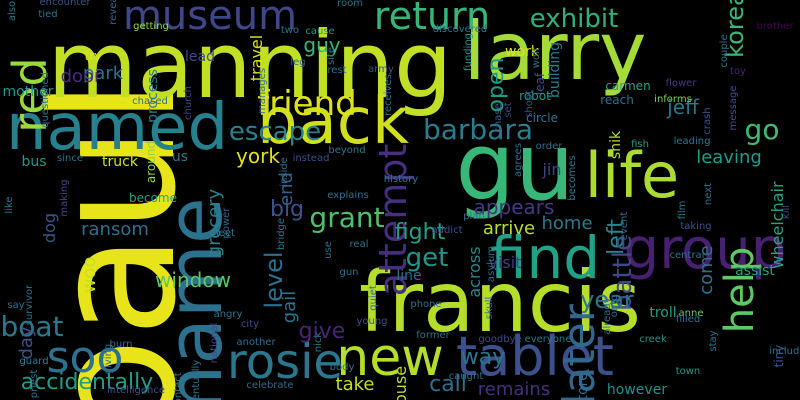  I want to click on cloud-word: kill, so click(786, 212).